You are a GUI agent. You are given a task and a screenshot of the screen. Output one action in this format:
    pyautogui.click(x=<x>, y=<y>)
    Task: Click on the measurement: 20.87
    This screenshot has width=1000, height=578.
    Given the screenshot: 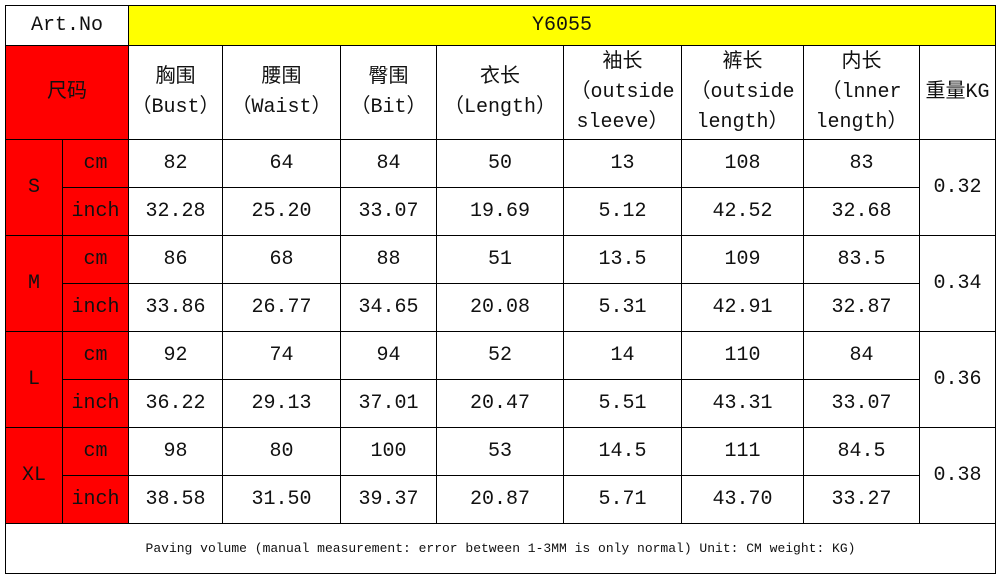 What is the action you would take?
    pyautogui.click(x=500, y=499)
    